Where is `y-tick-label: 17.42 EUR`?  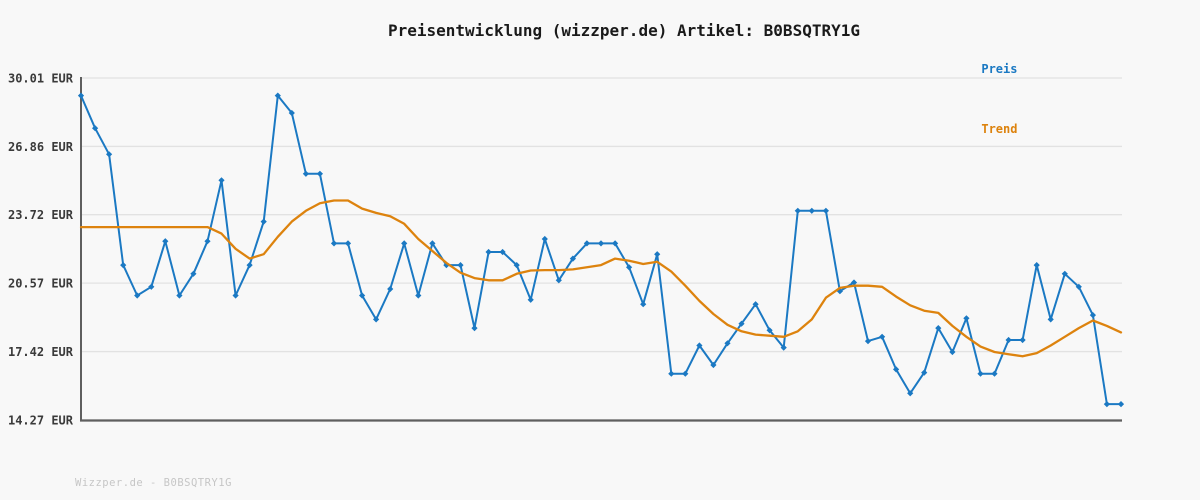 y-tick-label: 17.42 EUR is located at coordinates (41, 352).